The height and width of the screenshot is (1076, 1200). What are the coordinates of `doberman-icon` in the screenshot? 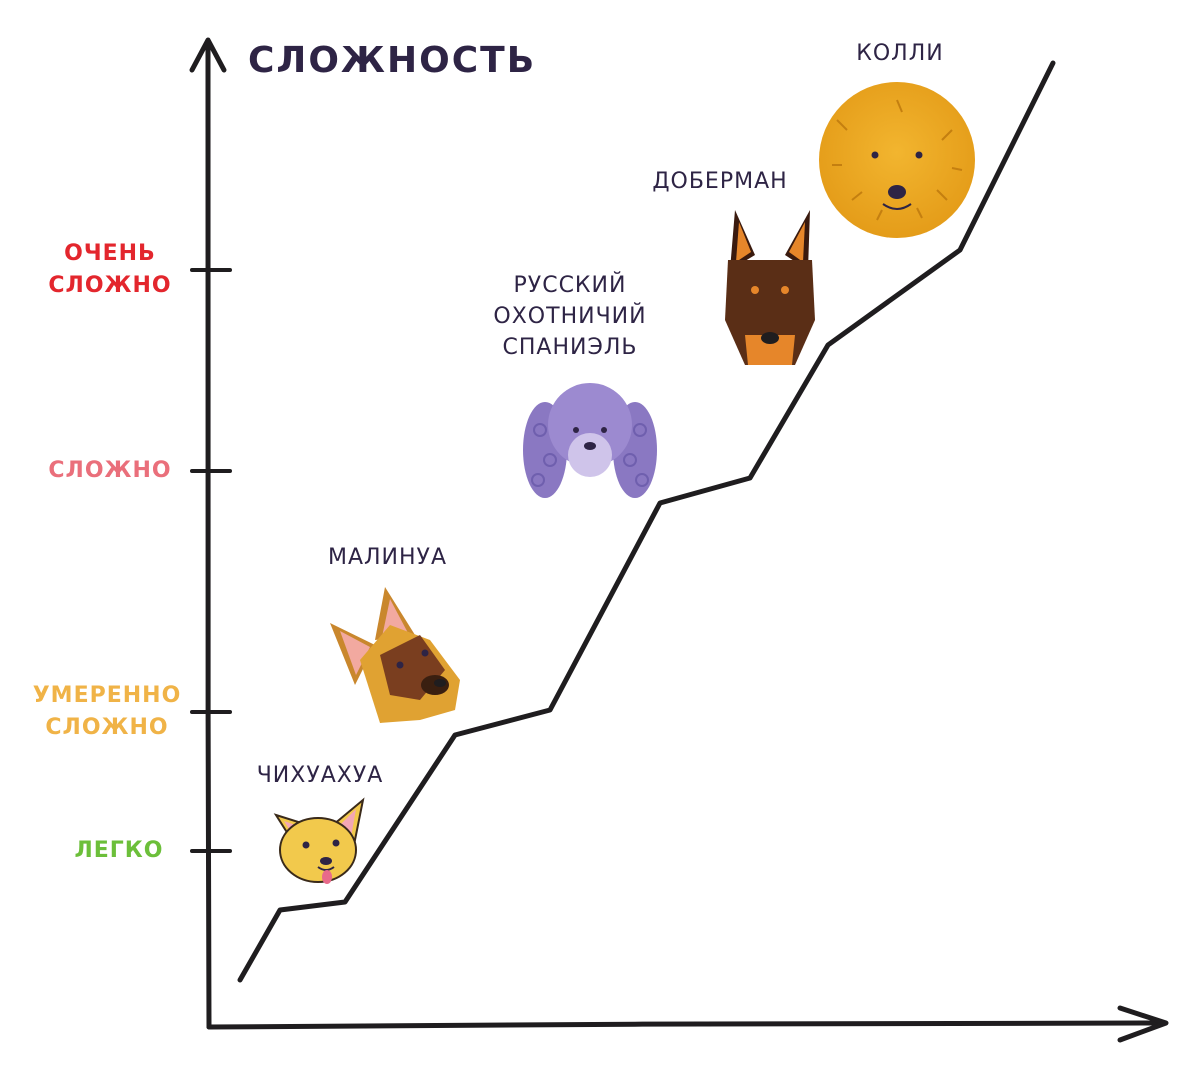 It's located at (770, 287).